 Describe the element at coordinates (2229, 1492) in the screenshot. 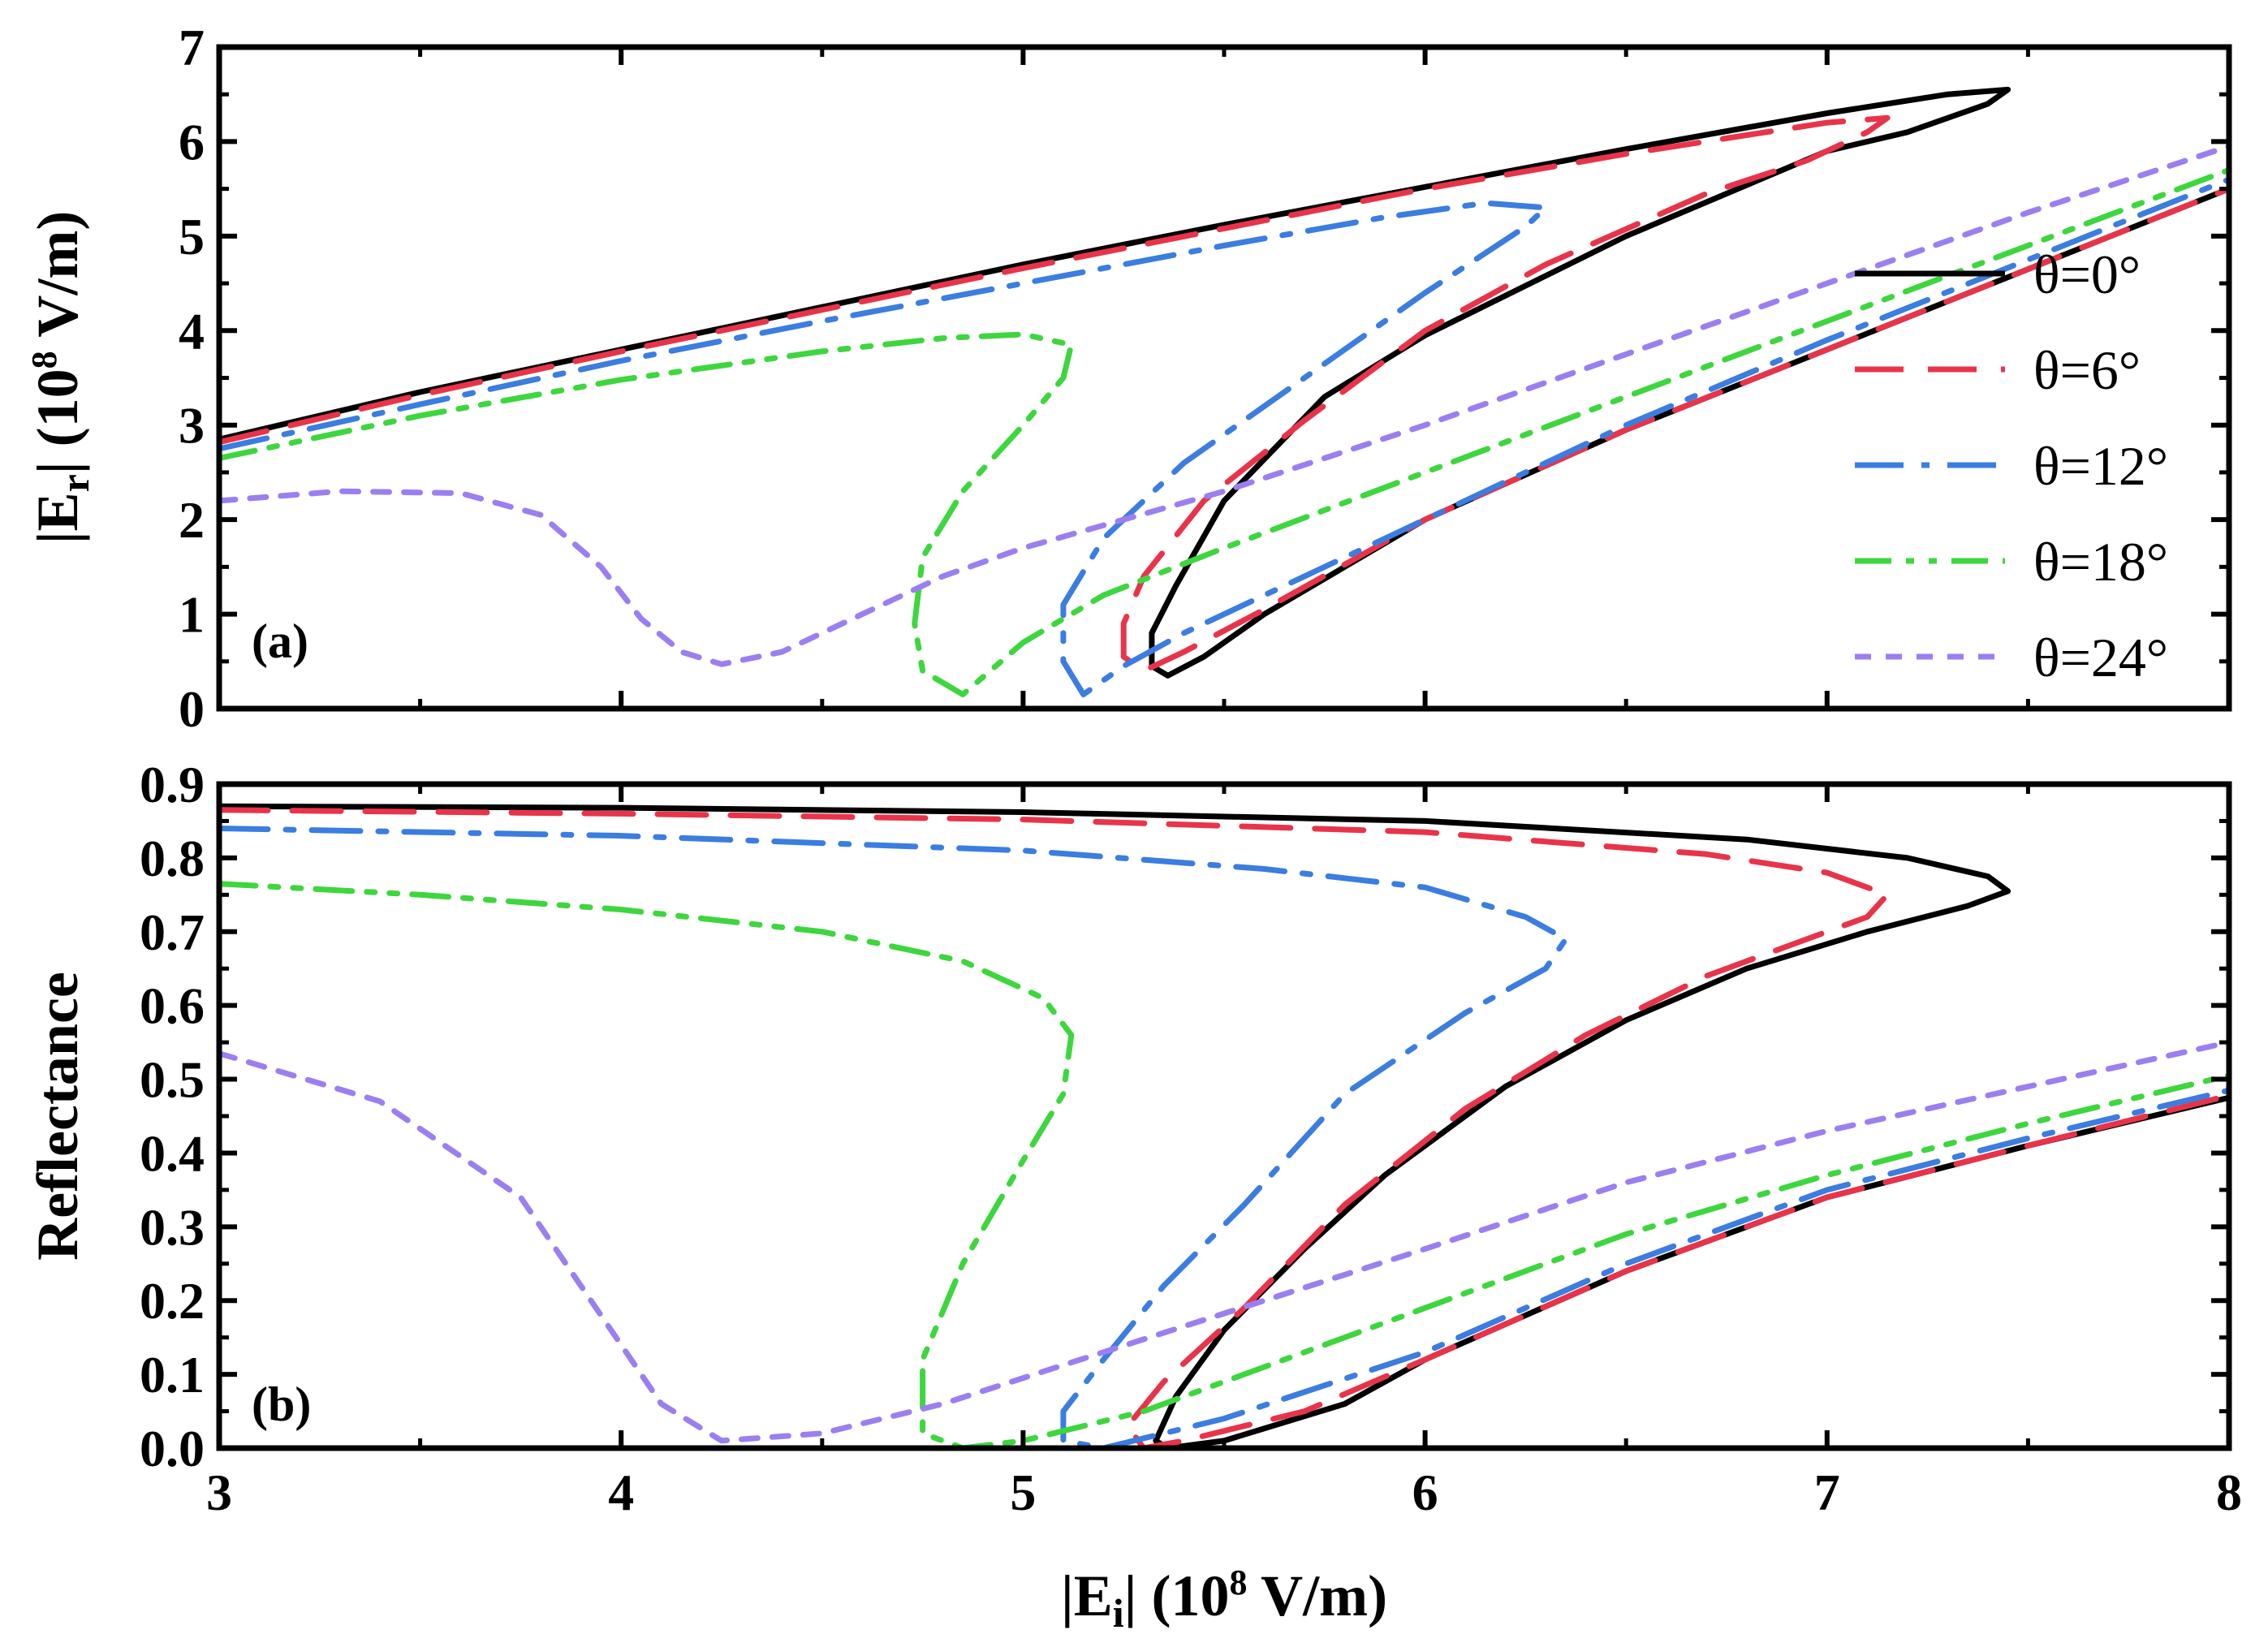

I see `x-tick-label: 8` at that location.